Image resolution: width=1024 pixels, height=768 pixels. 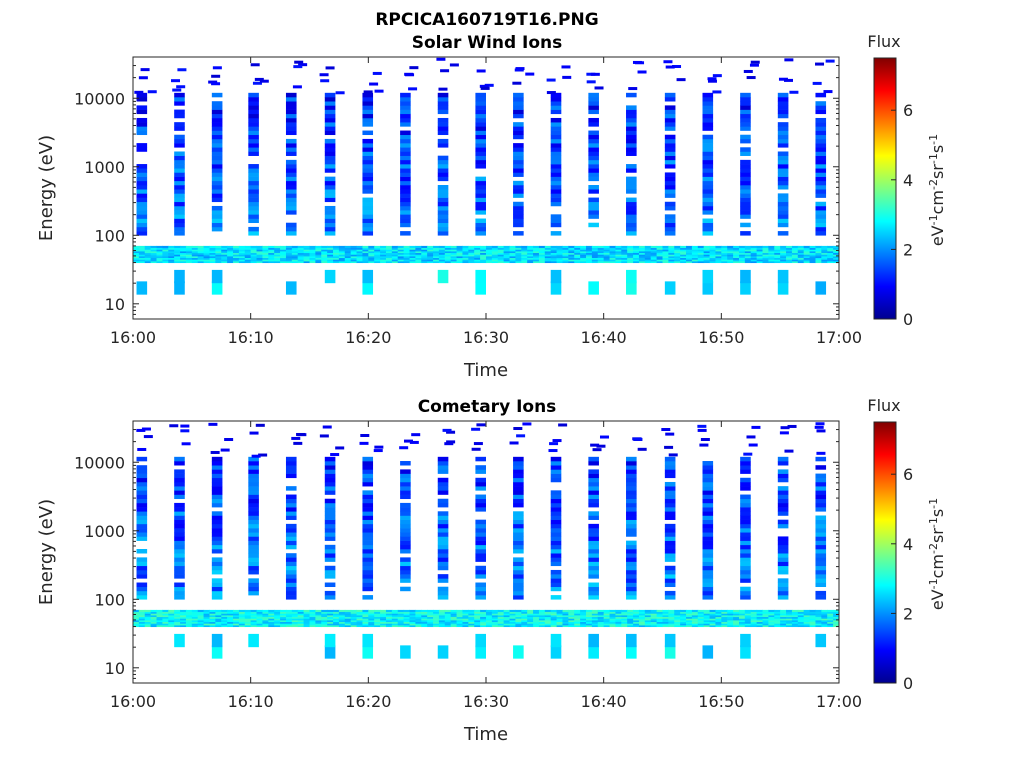 I want to click on x-tick-label: 16:40, so click(x=604, y=337).